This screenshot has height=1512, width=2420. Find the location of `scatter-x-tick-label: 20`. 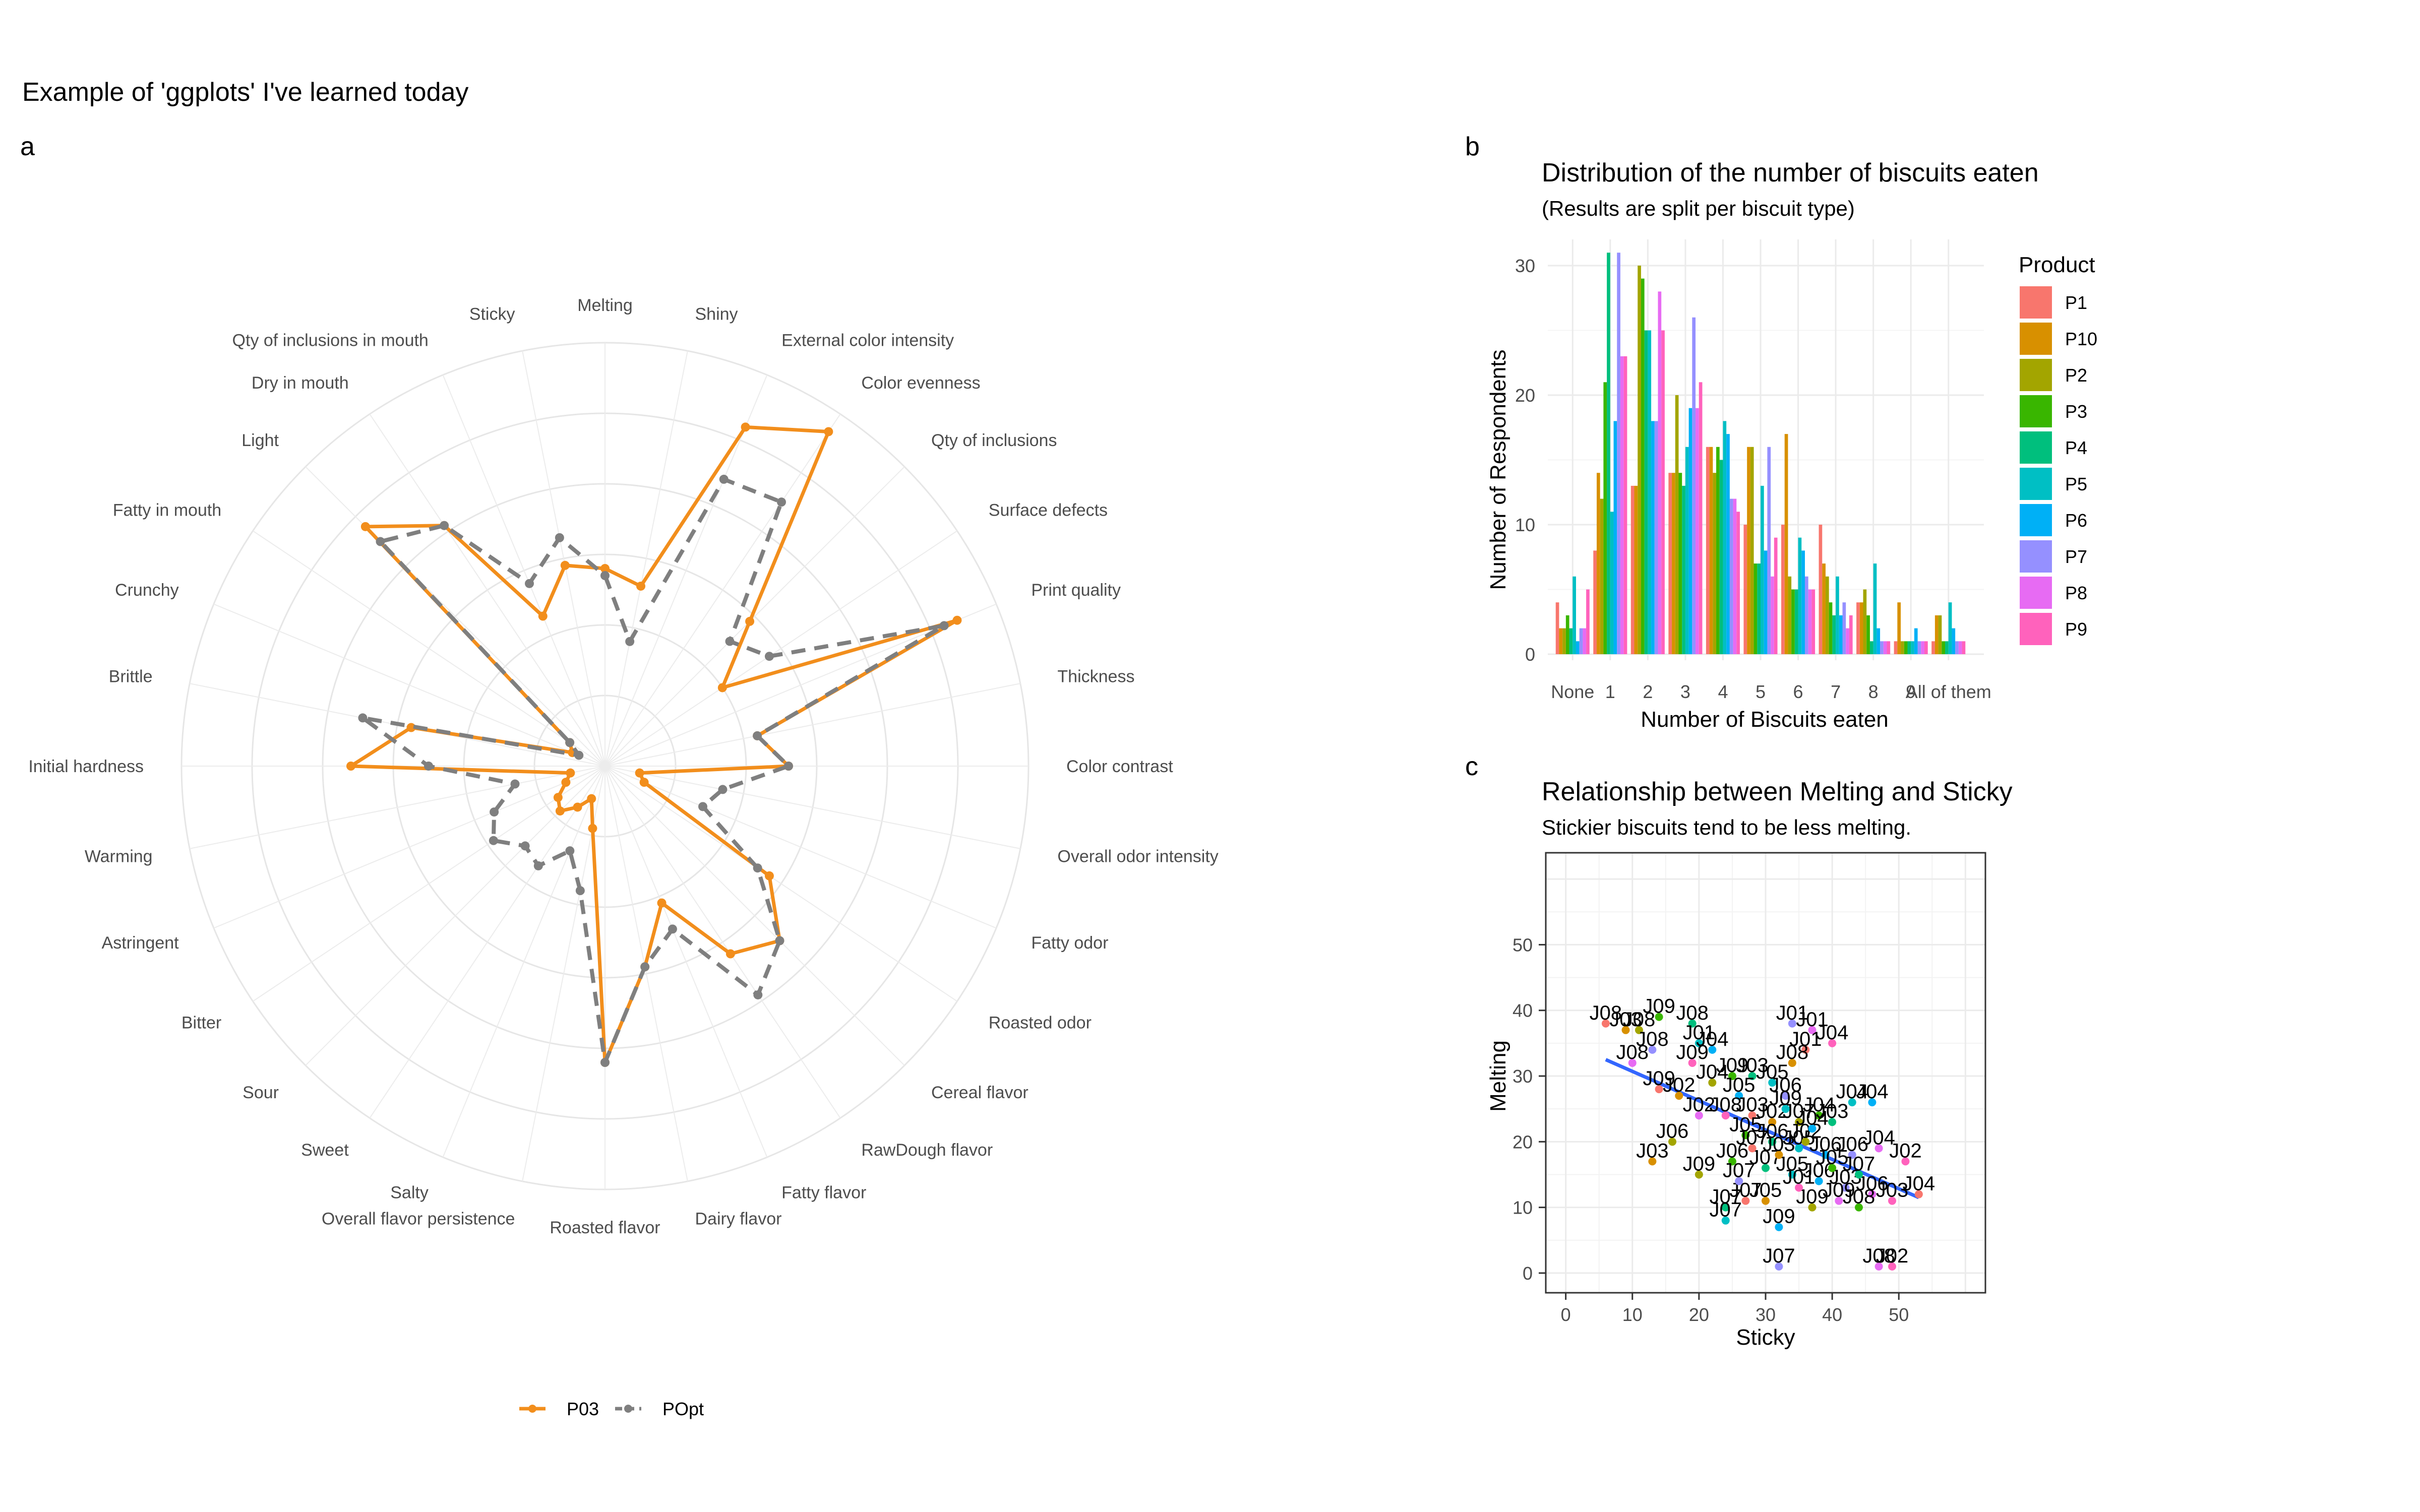

scatter-x-tick-label: 20 is located at coordinates (1699, 1314).